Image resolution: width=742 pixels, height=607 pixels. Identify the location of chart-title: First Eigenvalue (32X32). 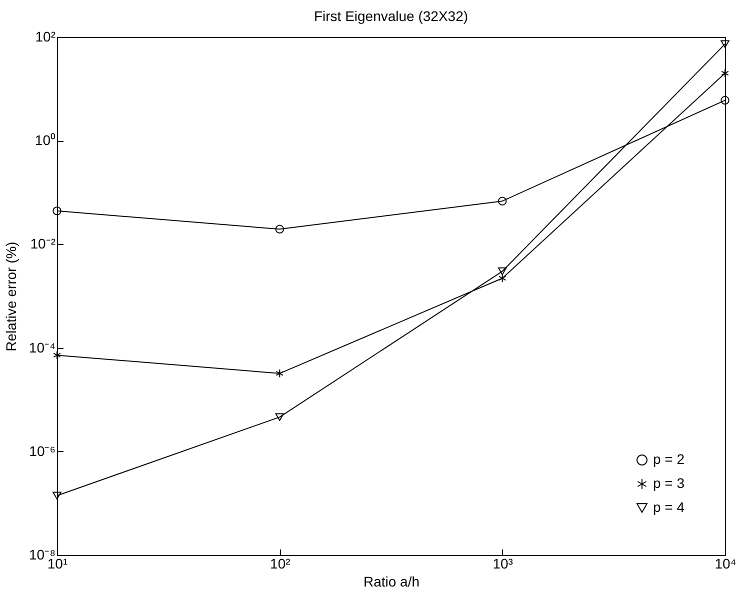
(391, 16).